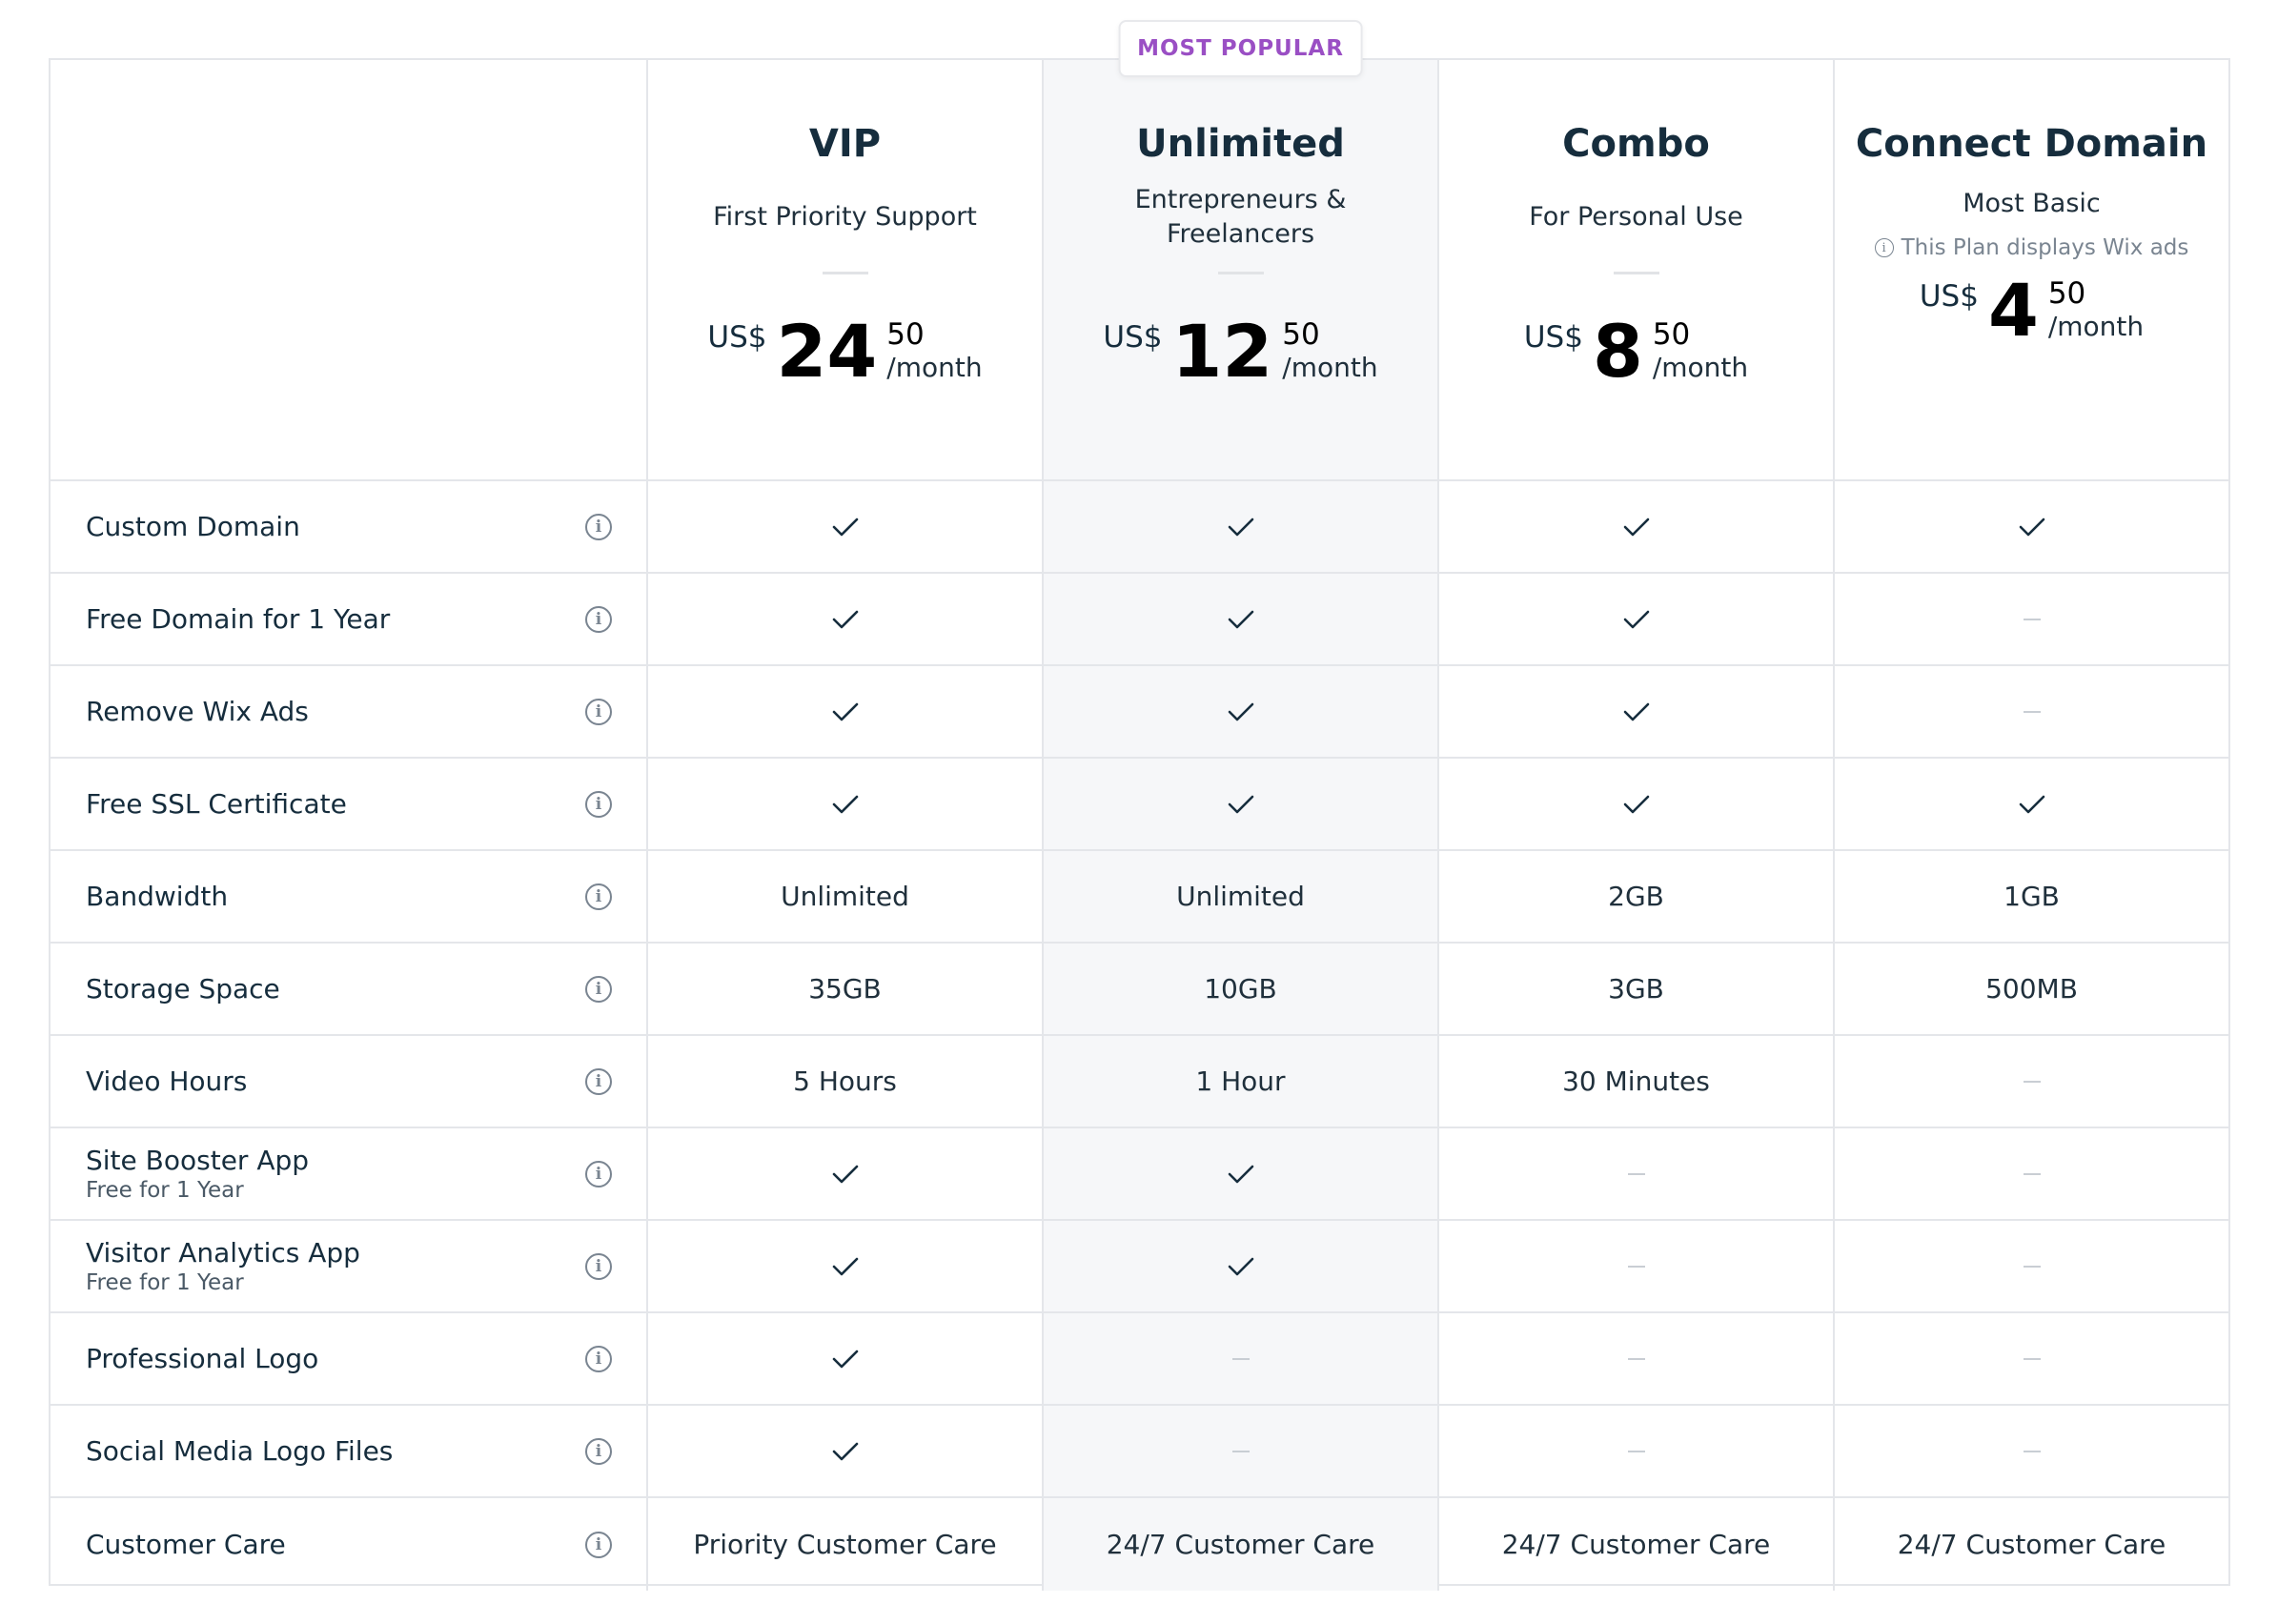 The width and height of the screenshot is (2278, 1624). Describe the element at coordinates (349, 1174) in the screenshot. I see `feature-row-site-booster-app: Site Booster App Free for 1 Year i` at that location.